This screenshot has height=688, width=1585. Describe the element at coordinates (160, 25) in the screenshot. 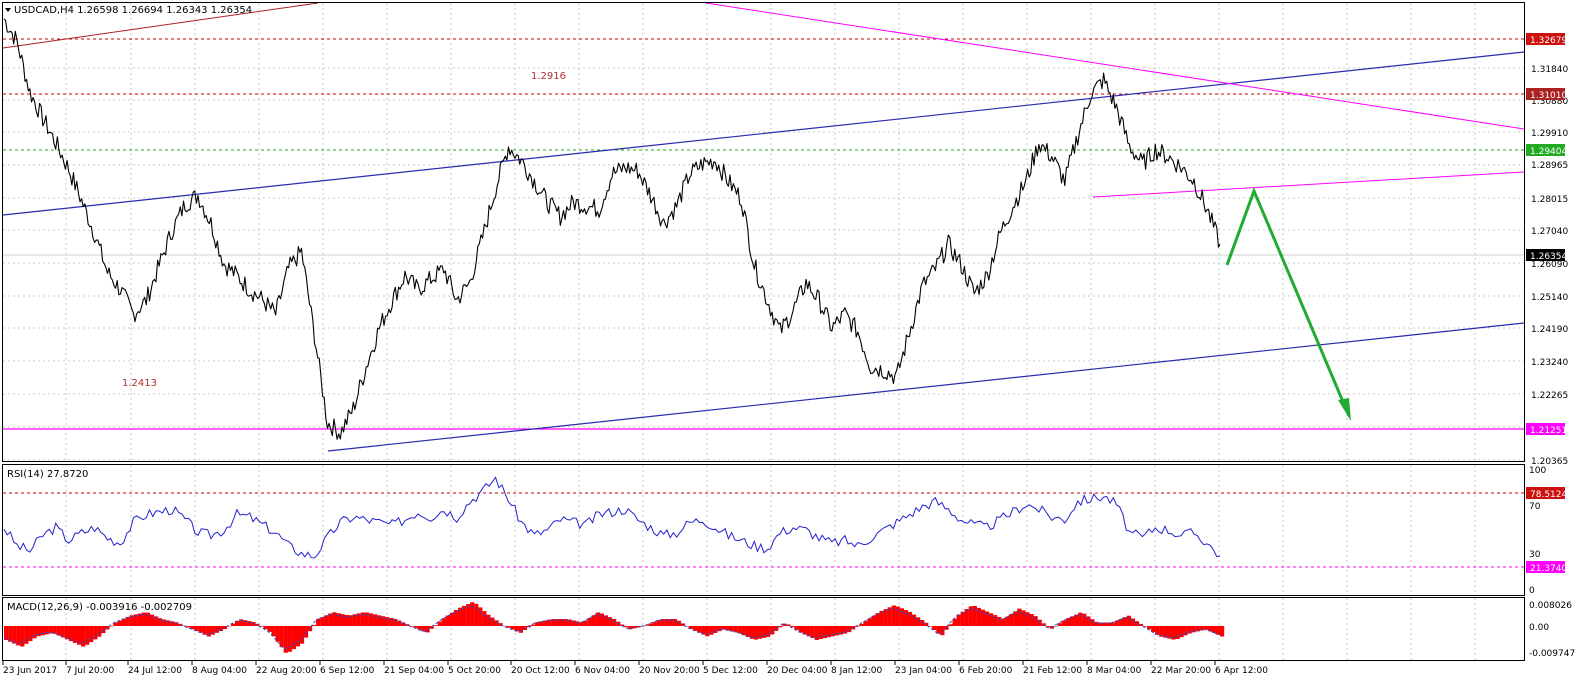

I see `brown-trendline` at that location.